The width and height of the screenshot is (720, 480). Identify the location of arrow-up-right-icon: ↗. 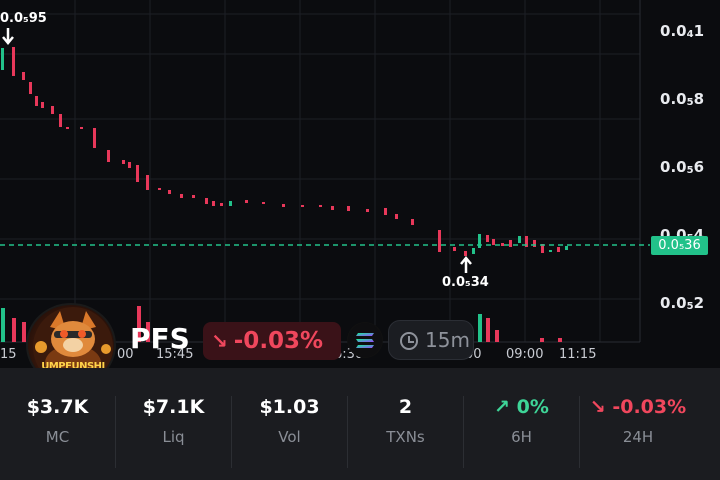
(502, 407).